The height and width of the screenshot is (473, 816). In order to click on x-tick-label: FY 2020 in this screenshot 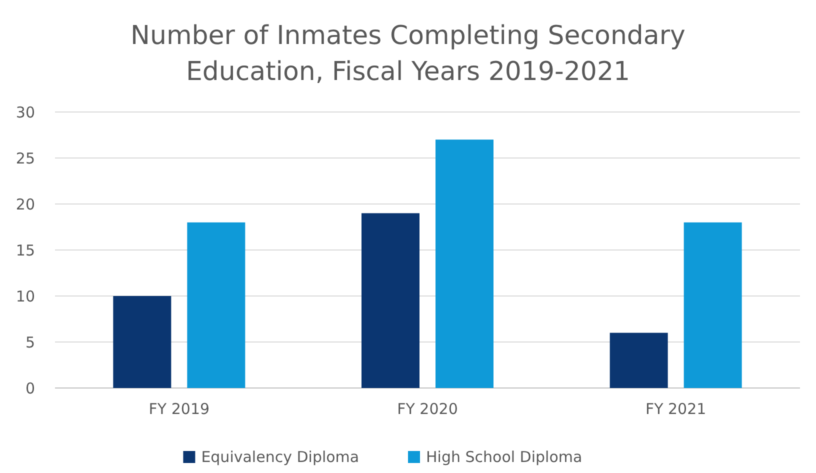, I will do `click(427, 409)`.